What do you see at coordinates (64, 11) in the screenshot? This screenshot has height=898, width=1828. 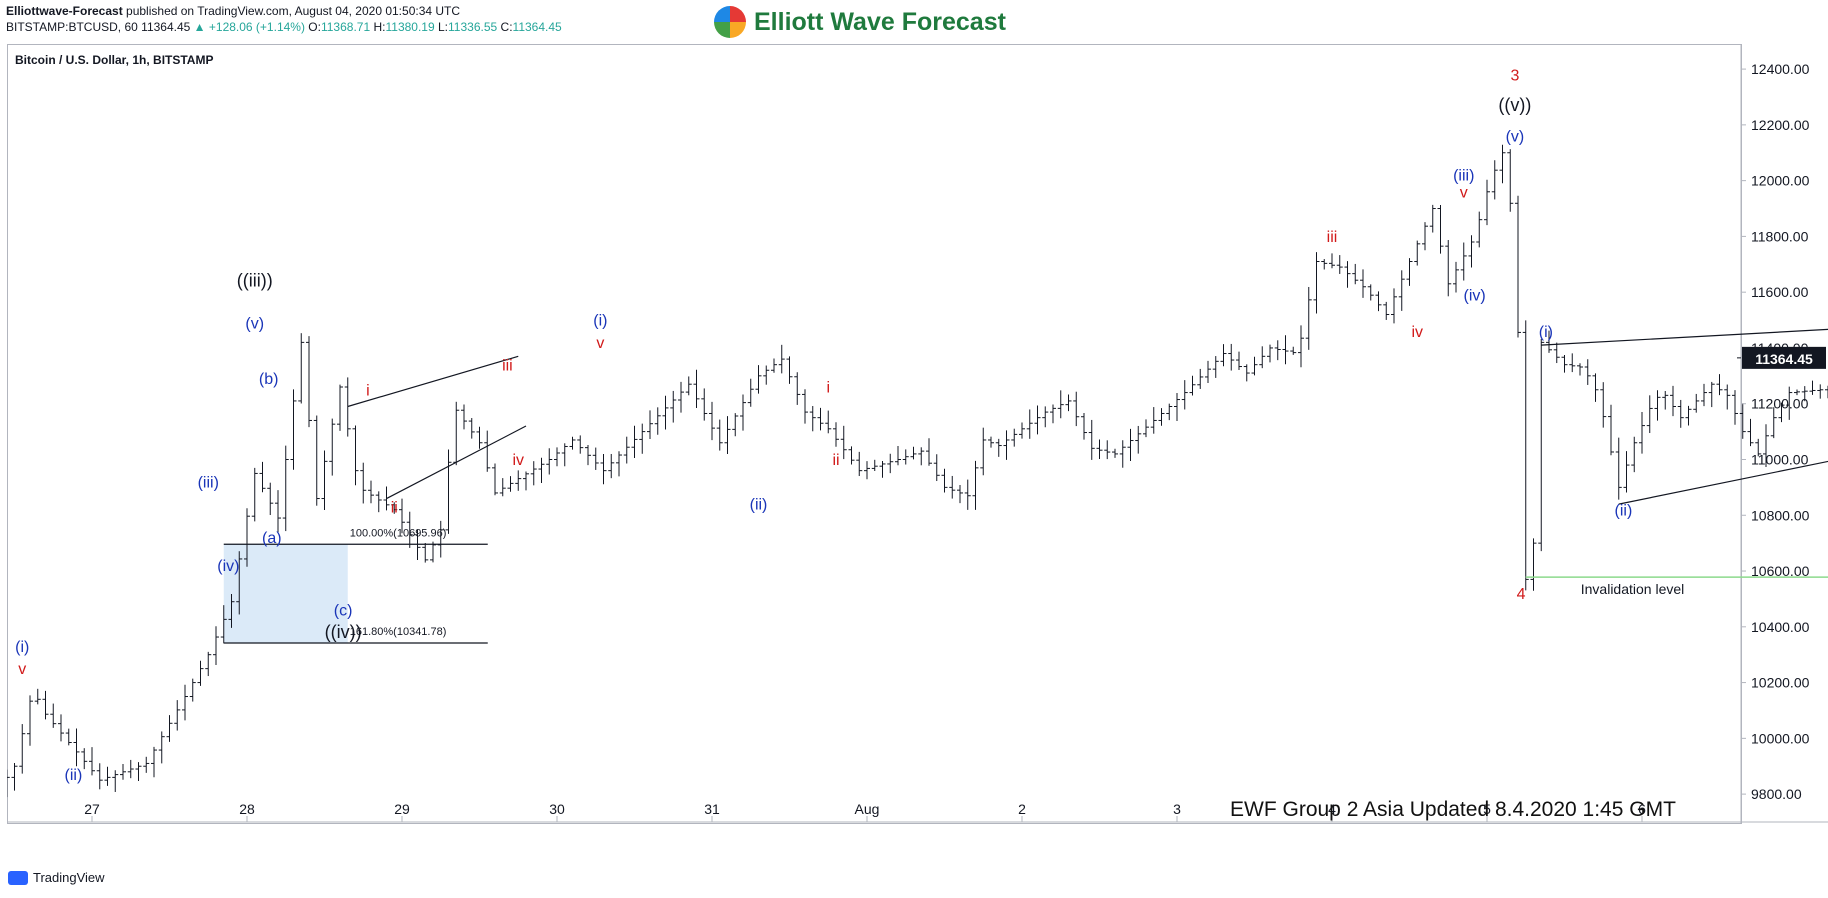 I see `publisher-name: Elliottwave-Forecast` at bounding box center [64, 11].